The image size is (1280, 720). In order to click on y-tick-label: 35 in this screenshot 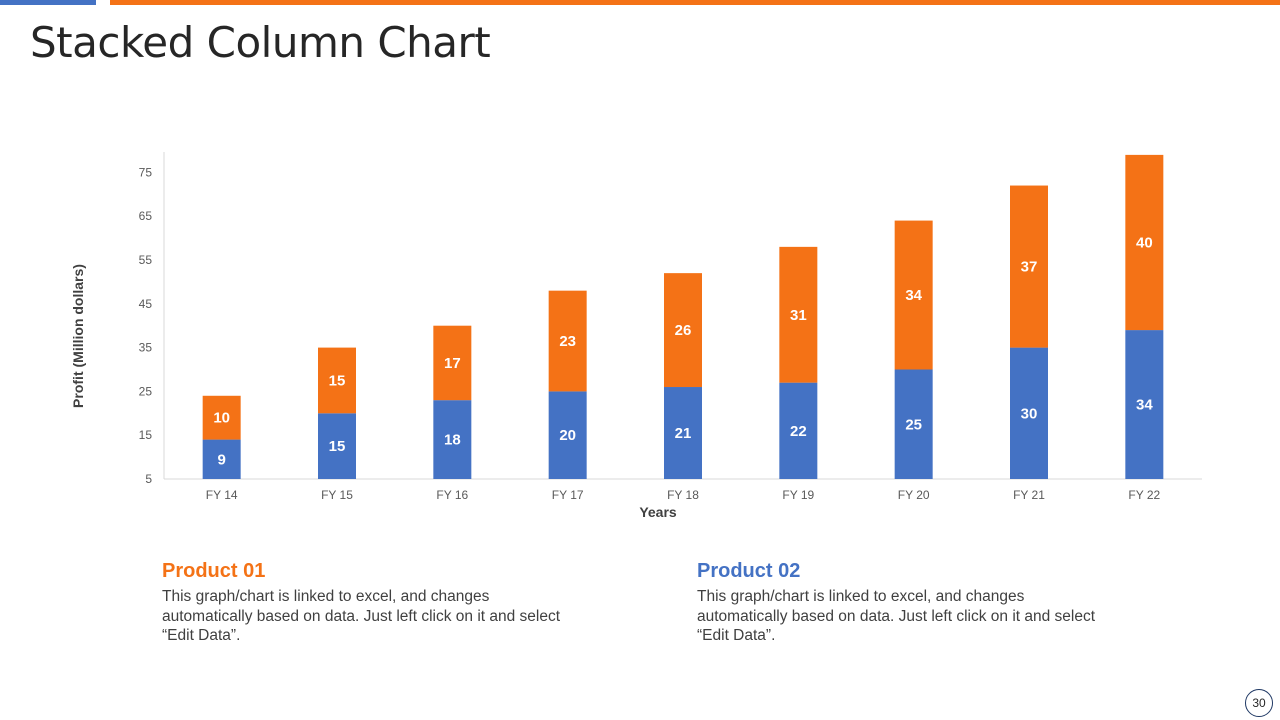, I will do `click(146, 348)`.